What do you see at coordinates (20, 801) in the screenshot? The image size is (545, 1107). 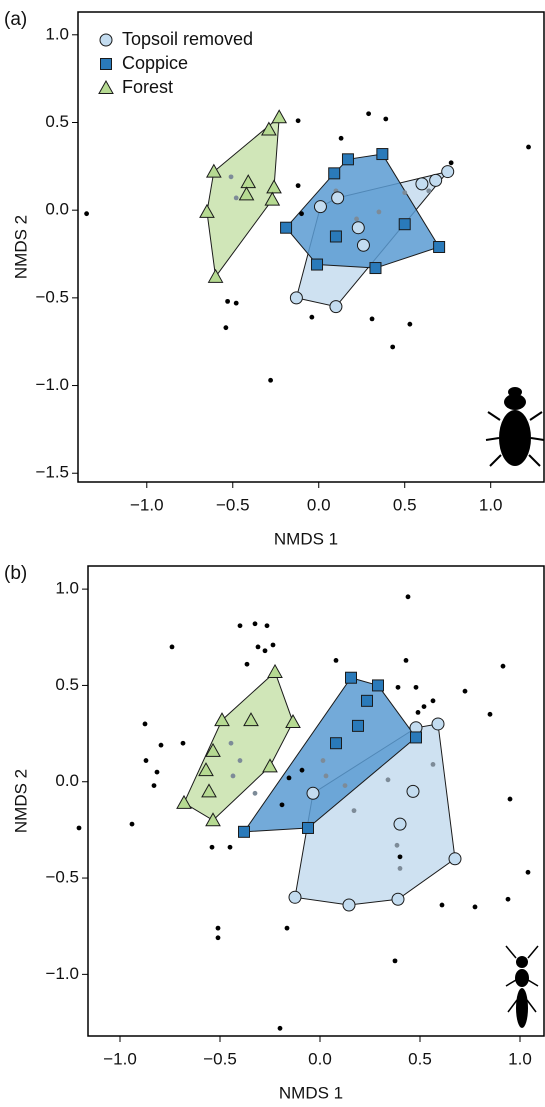 I see `y-axis-label: NMDS 2` at bounding box center [20, 801].